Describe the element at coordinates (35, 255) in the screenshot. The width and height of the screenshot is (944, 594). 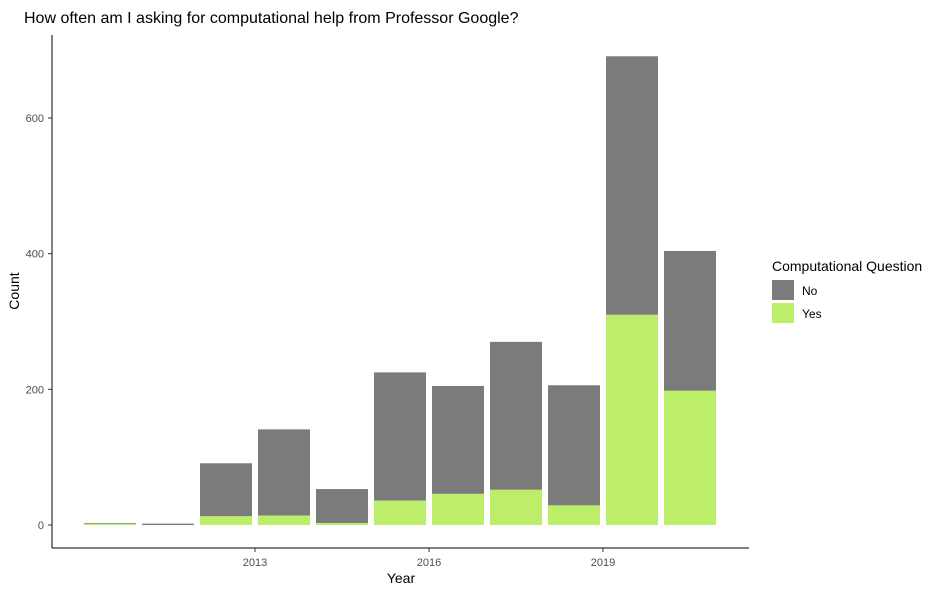
I see `y-tick-label: 400` at that location.